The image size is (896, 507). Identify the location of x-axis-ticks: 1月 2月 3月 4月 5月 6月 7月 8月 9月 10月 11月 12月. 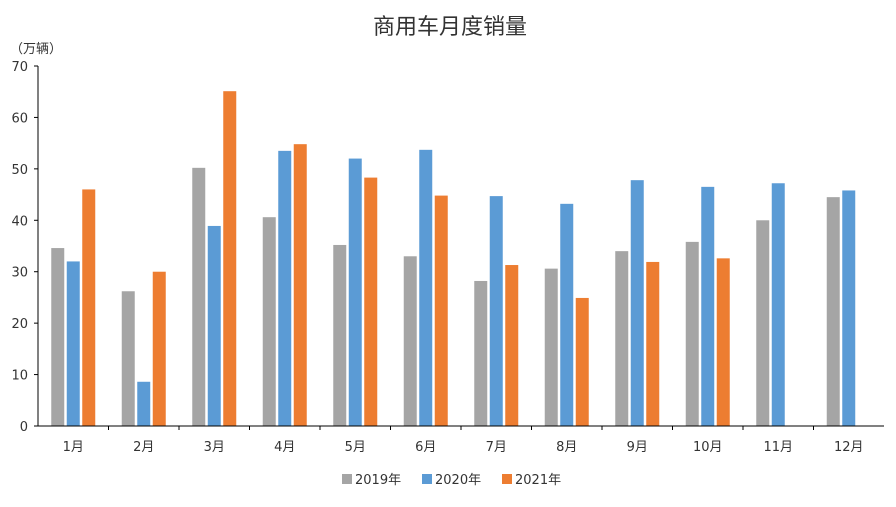
(463, 440).